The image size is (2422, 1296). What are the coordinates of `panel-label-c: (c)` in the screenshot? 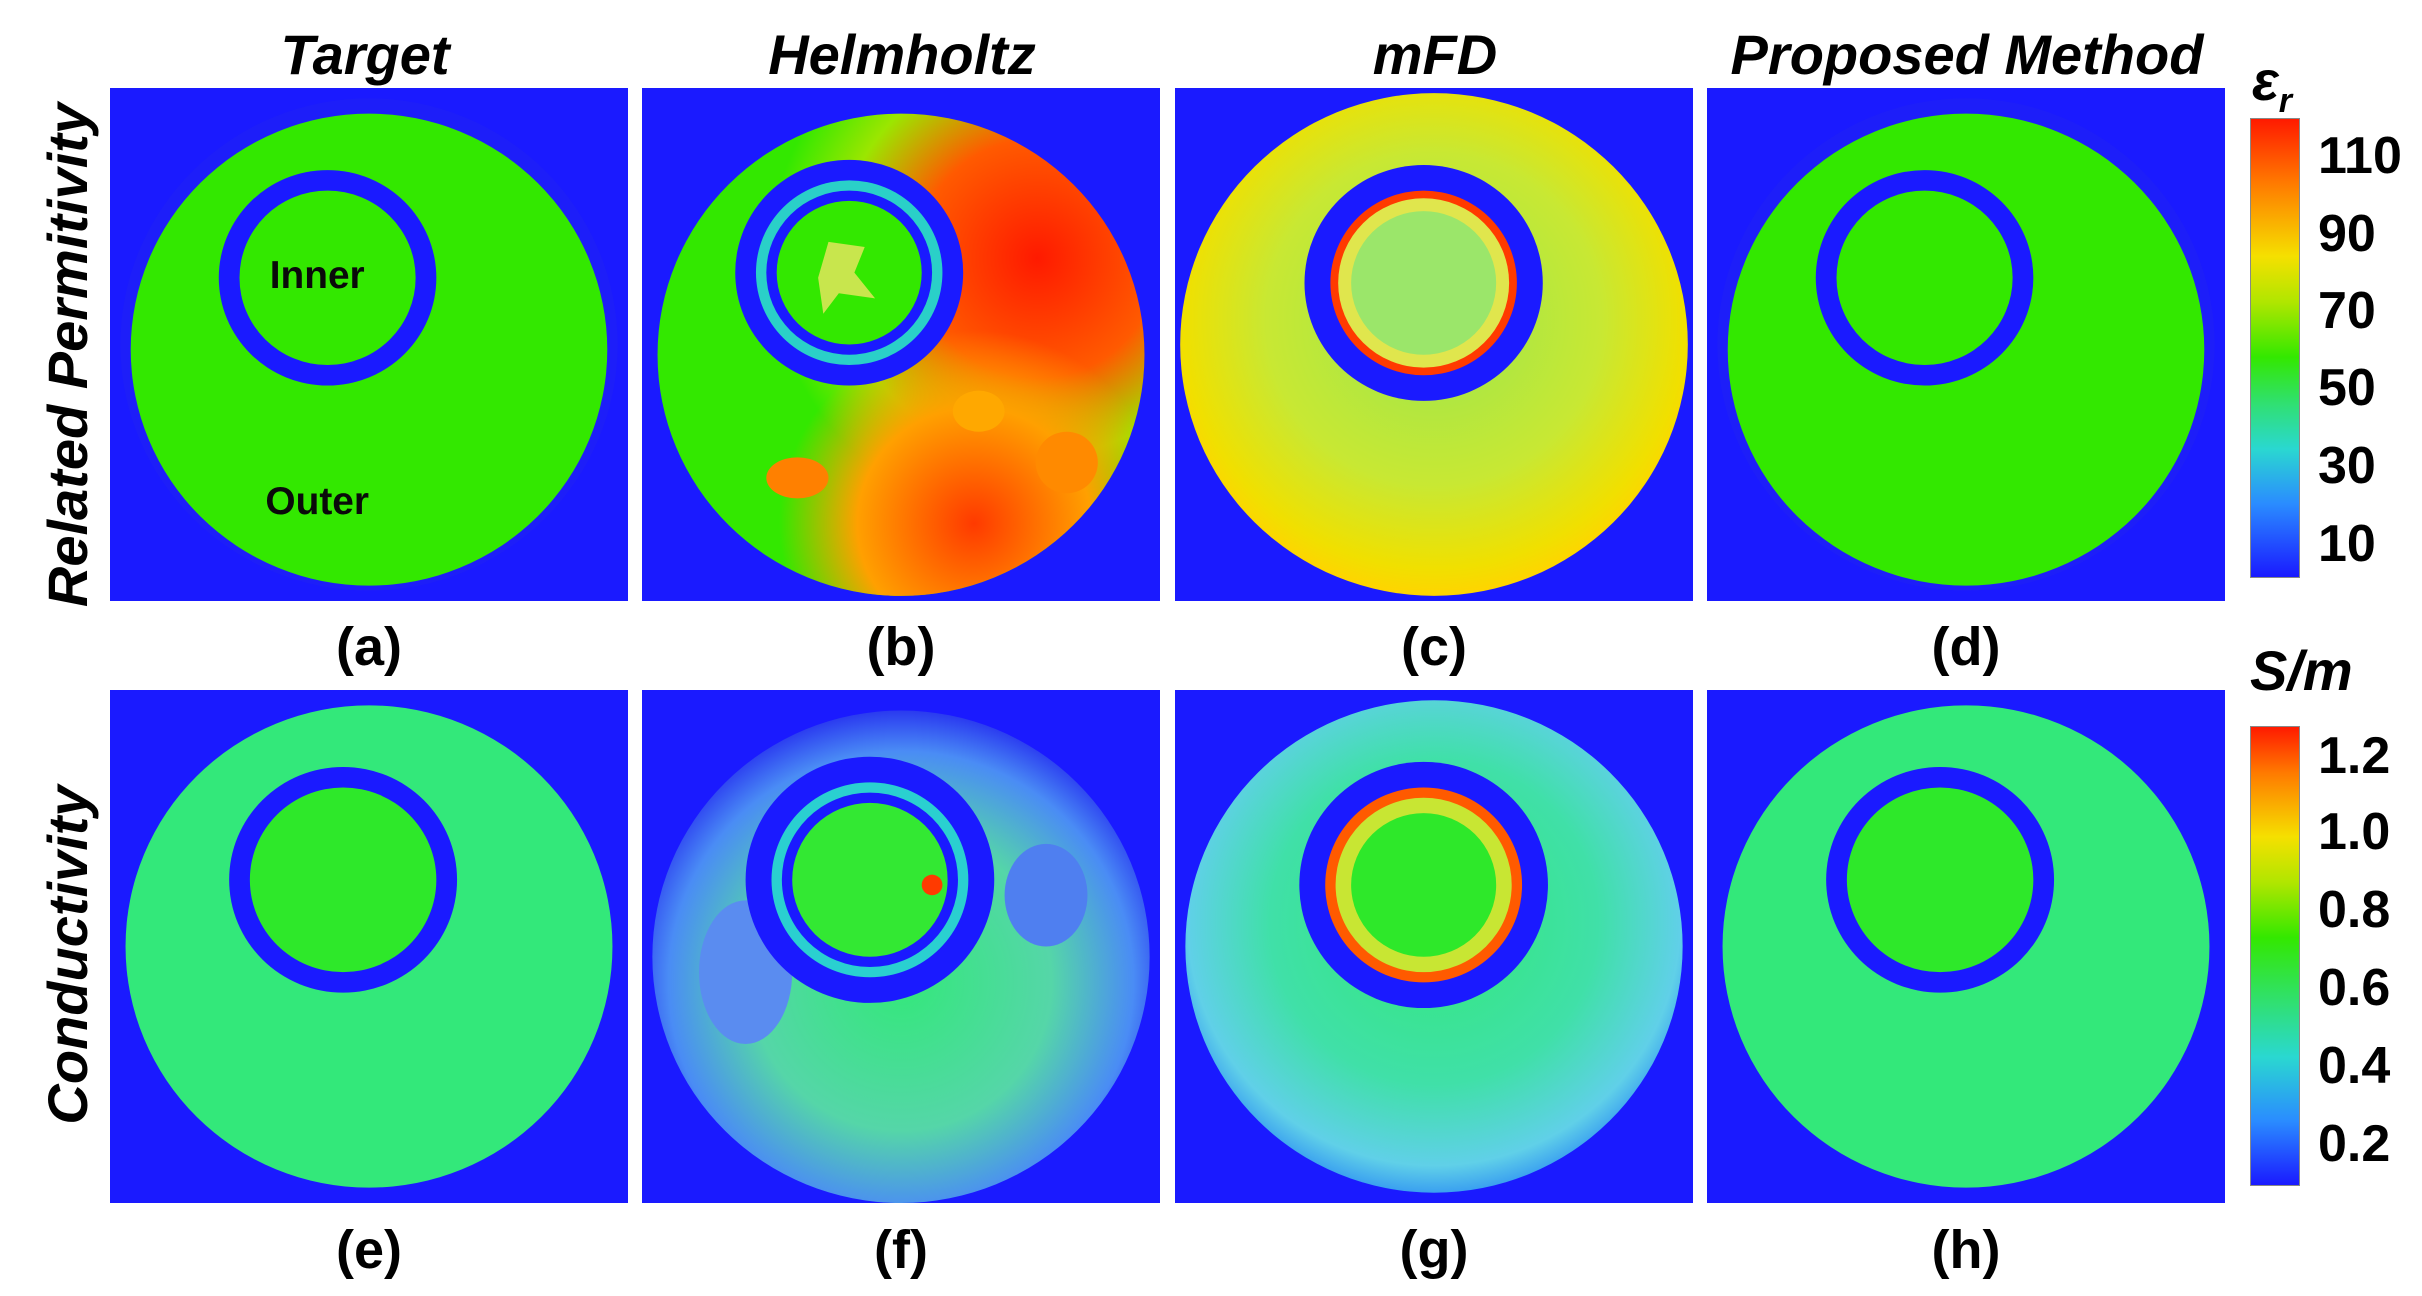 It's located at (1434, 647).